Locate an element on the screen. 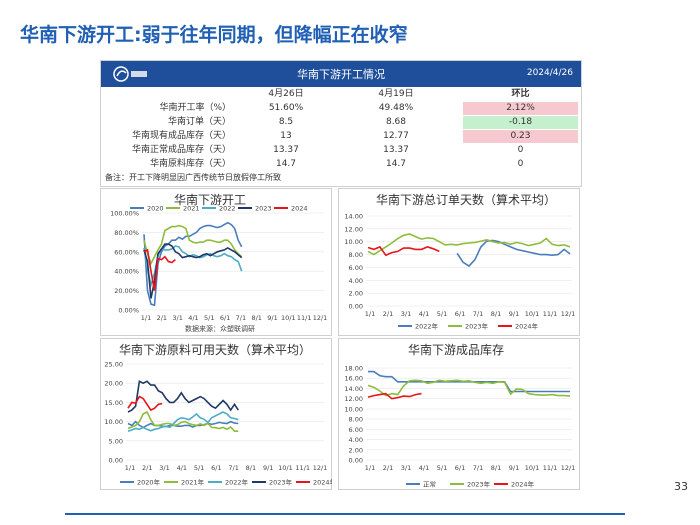  row-label: 华南原料库存（天） is located at coordinates (190, 164).